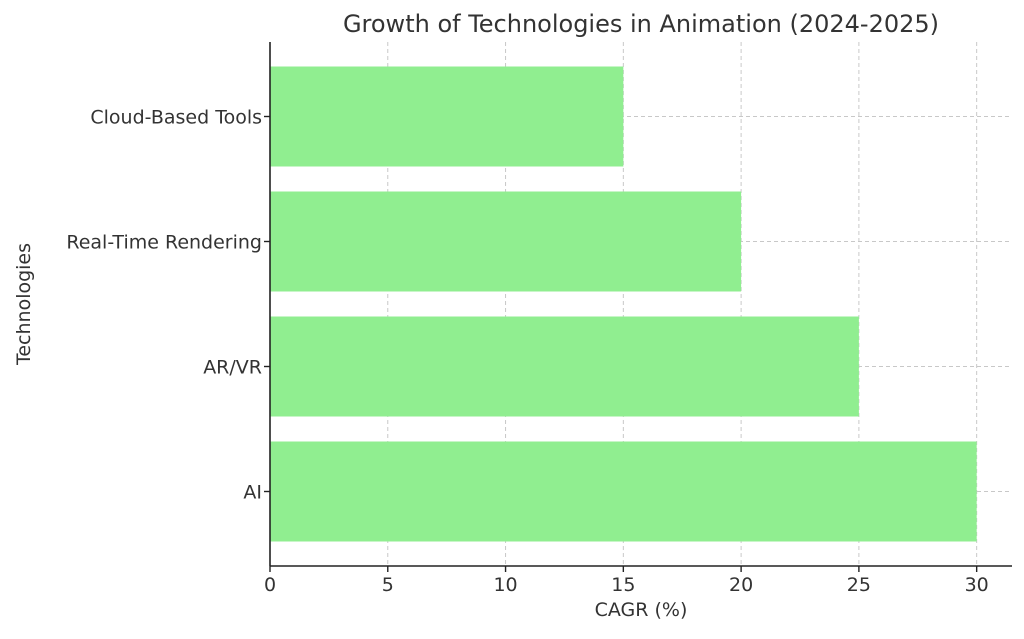  What do you see at coordinates (270, 585) in the screenshot?
I see `x-tick-label: 0` at bounding box center [270, 585].